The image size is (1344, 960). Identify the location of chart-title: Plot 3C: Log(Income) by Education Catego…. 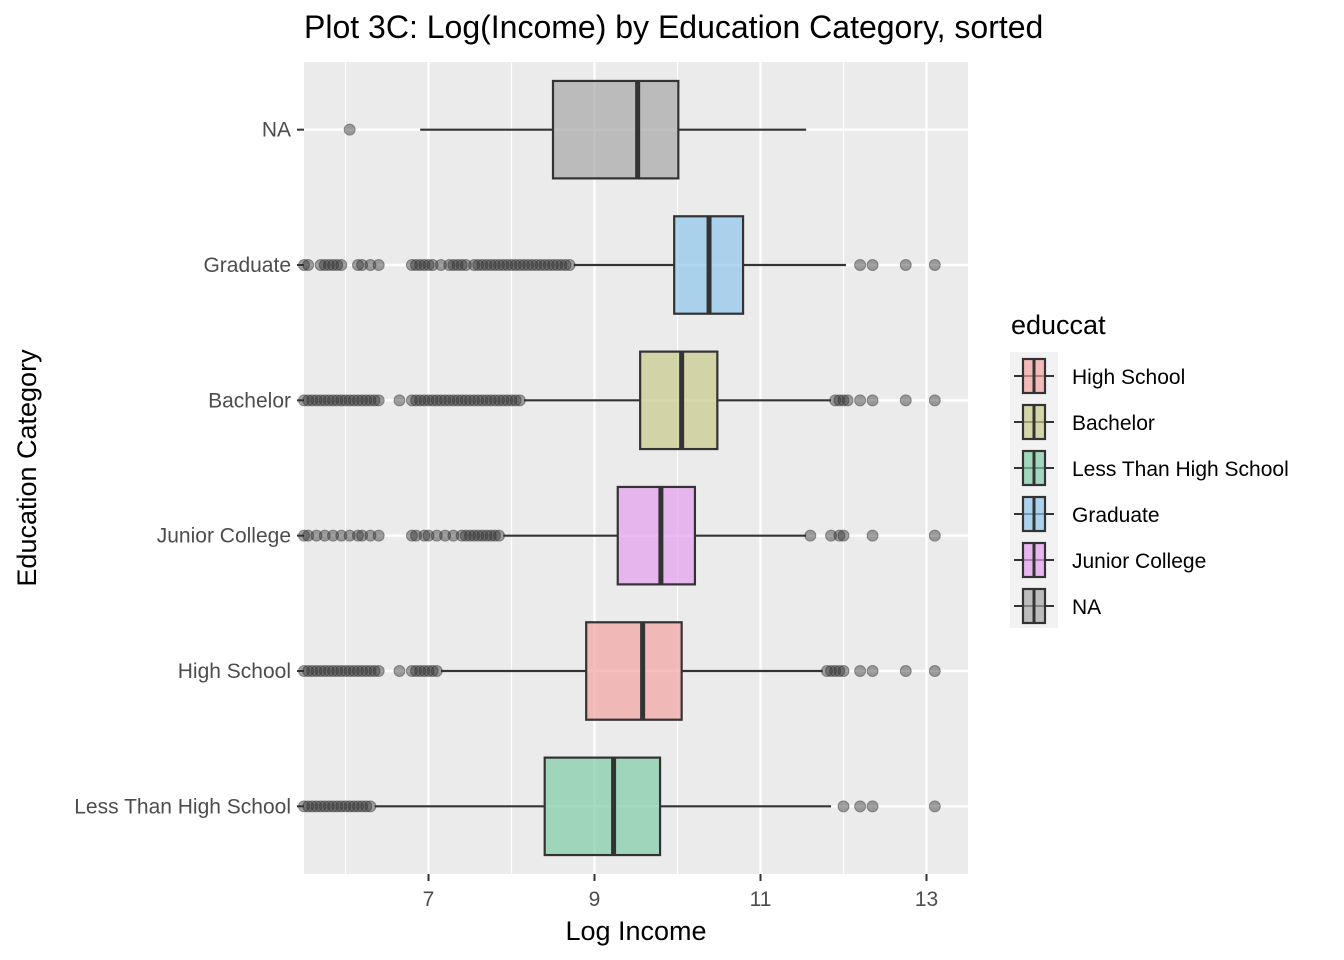
(673, 27).